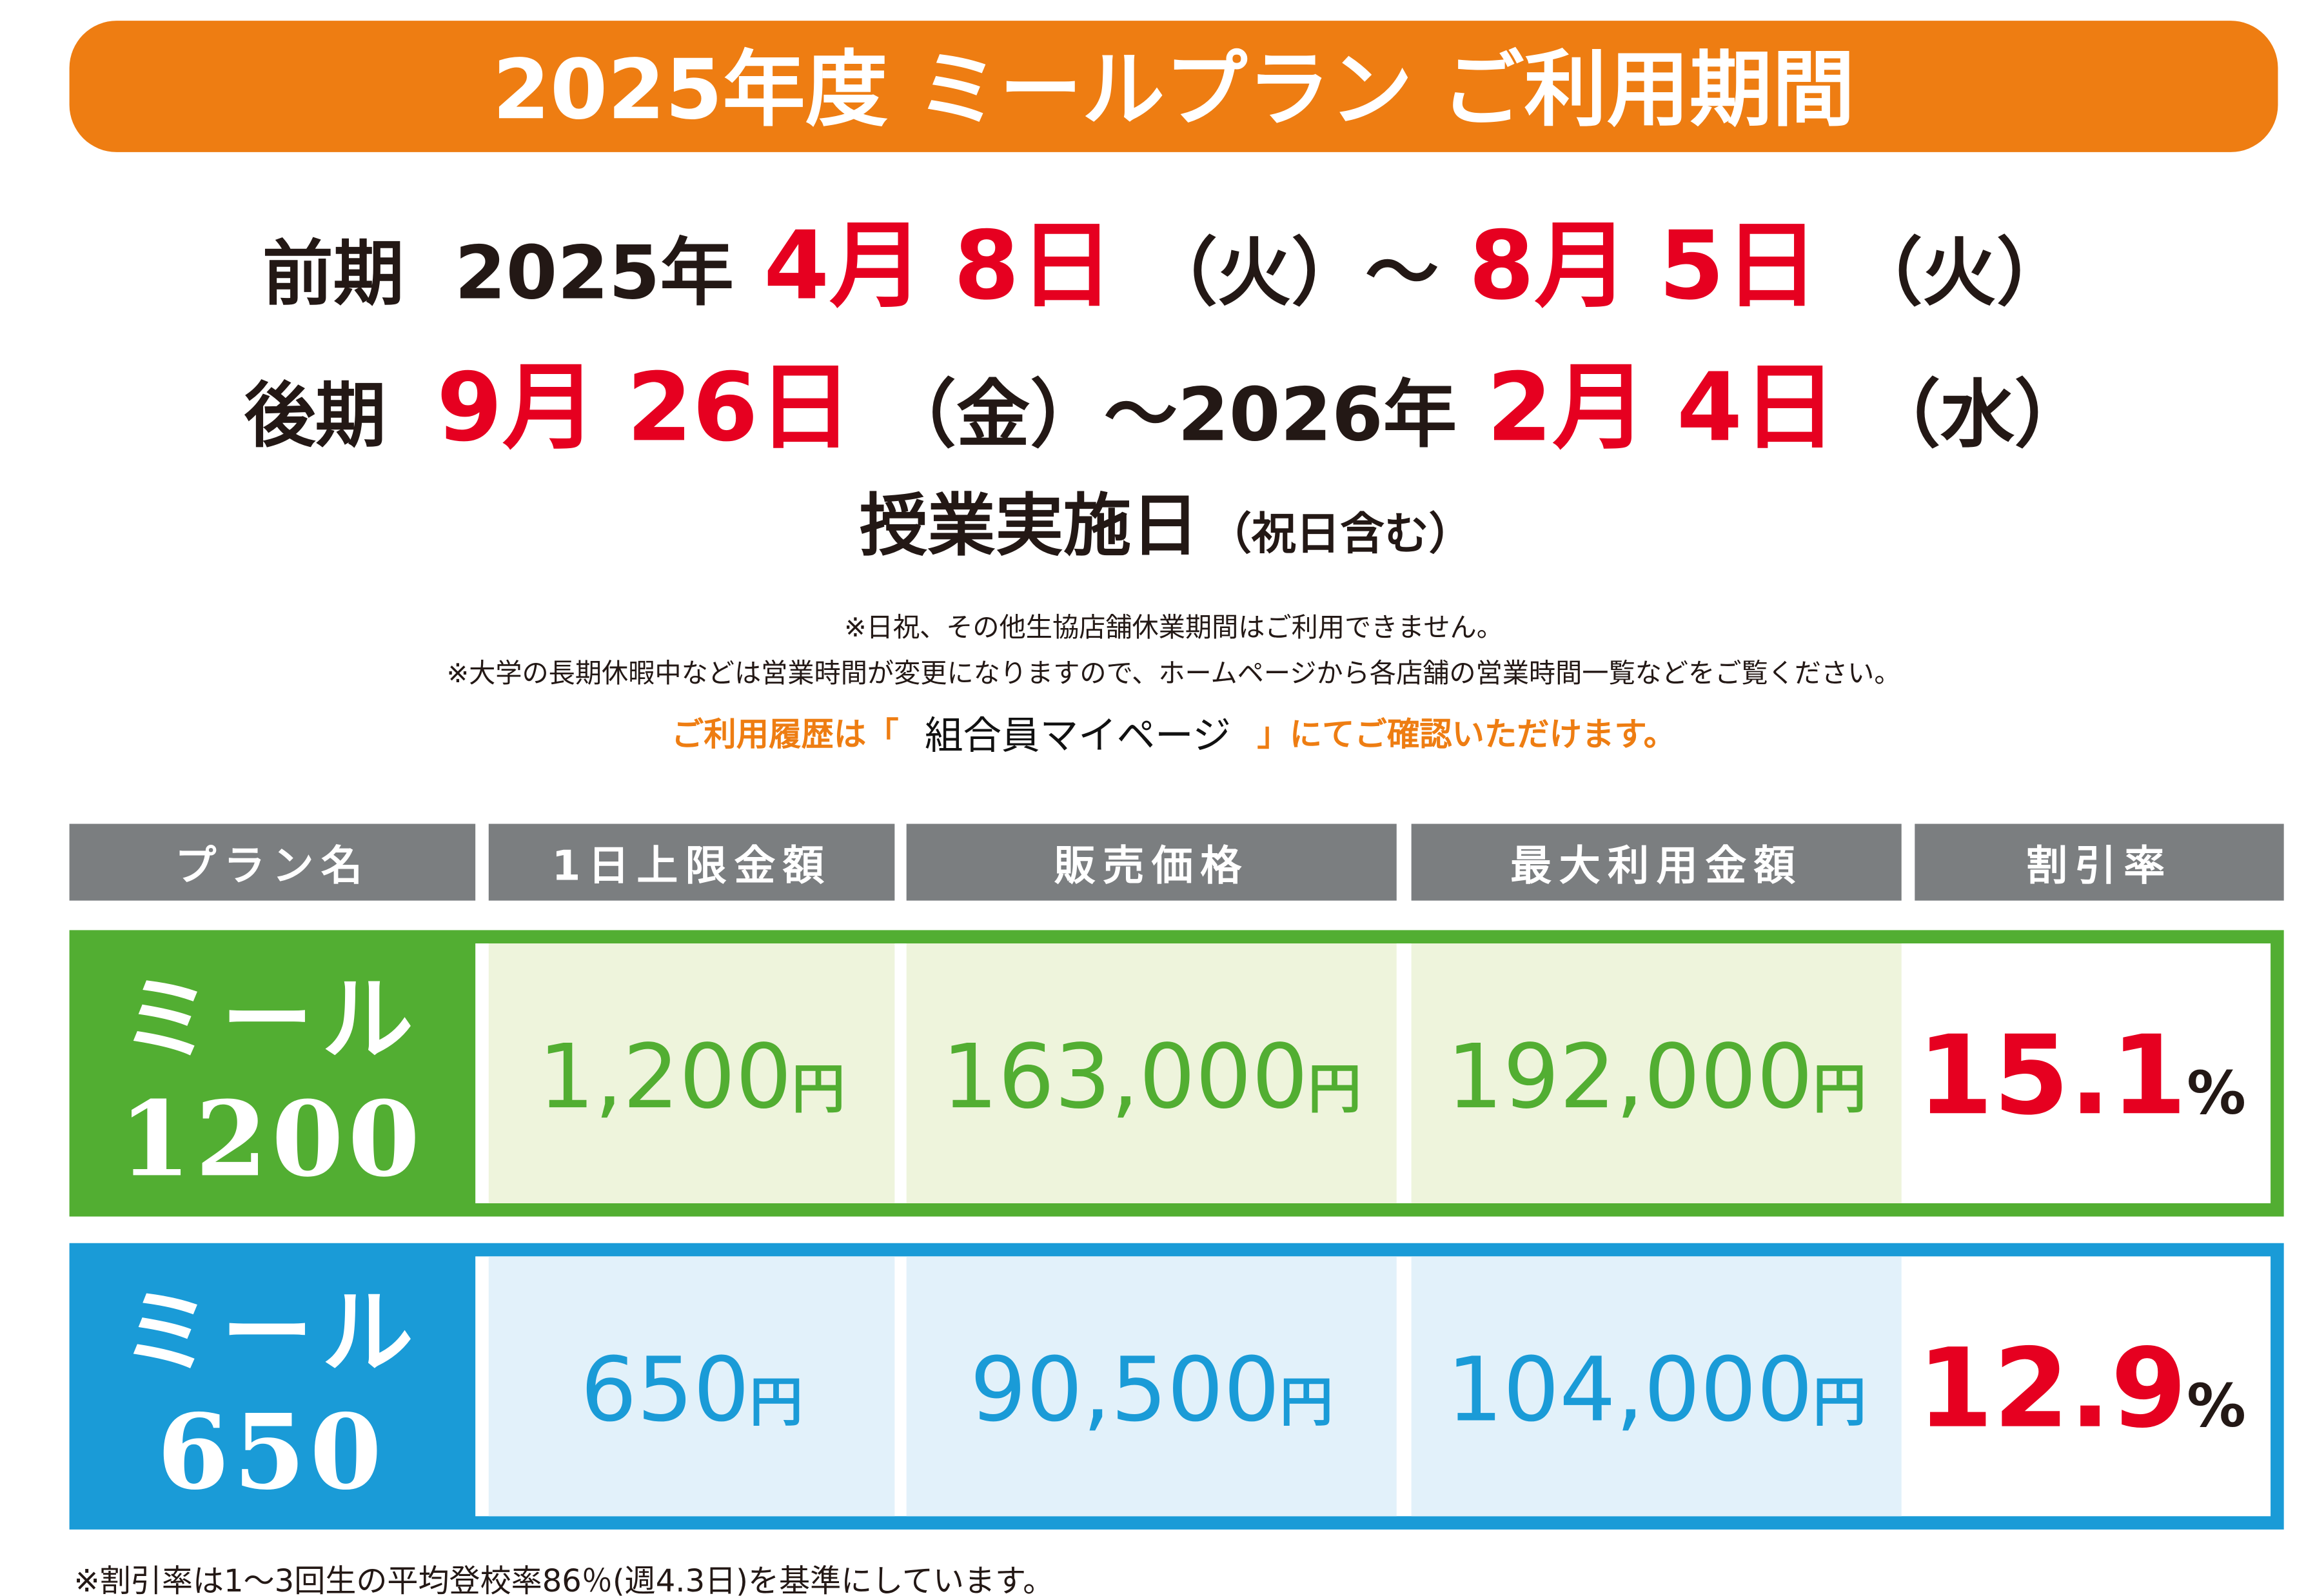 The width and height of the screenshot is (2306, 1596). I want to click on plan-code: 1200, so click(271, 1138).